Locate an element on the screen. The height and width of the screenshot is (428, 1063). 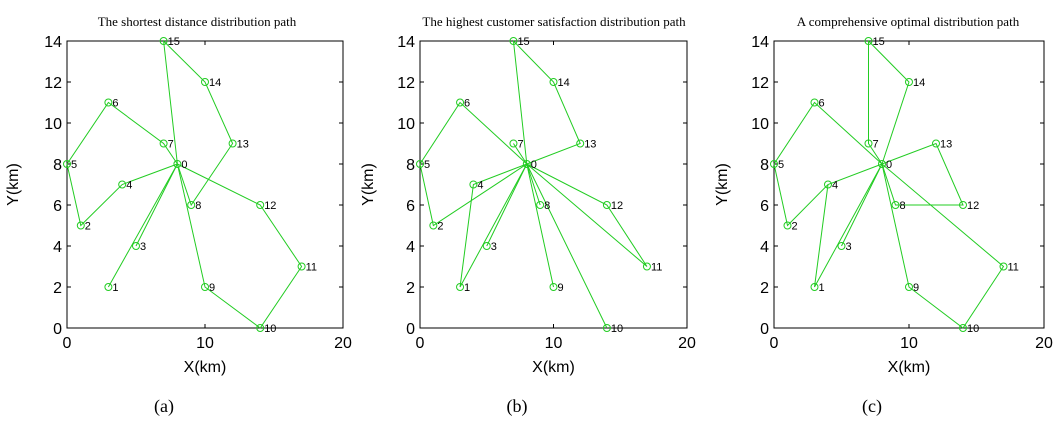
node-label-7: 7 is located at coordinates (876, 145).